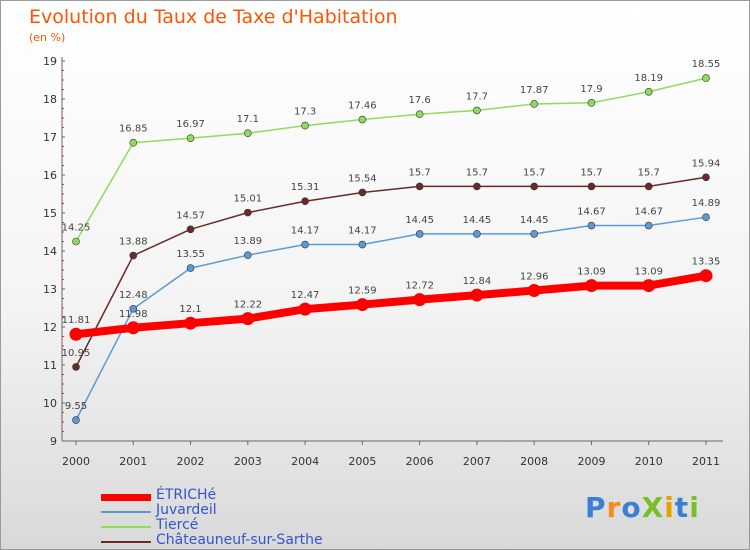 The height and width of the screenshot is (550, 750). I want to click on data-label-1: 14.67, so click(648, 212).